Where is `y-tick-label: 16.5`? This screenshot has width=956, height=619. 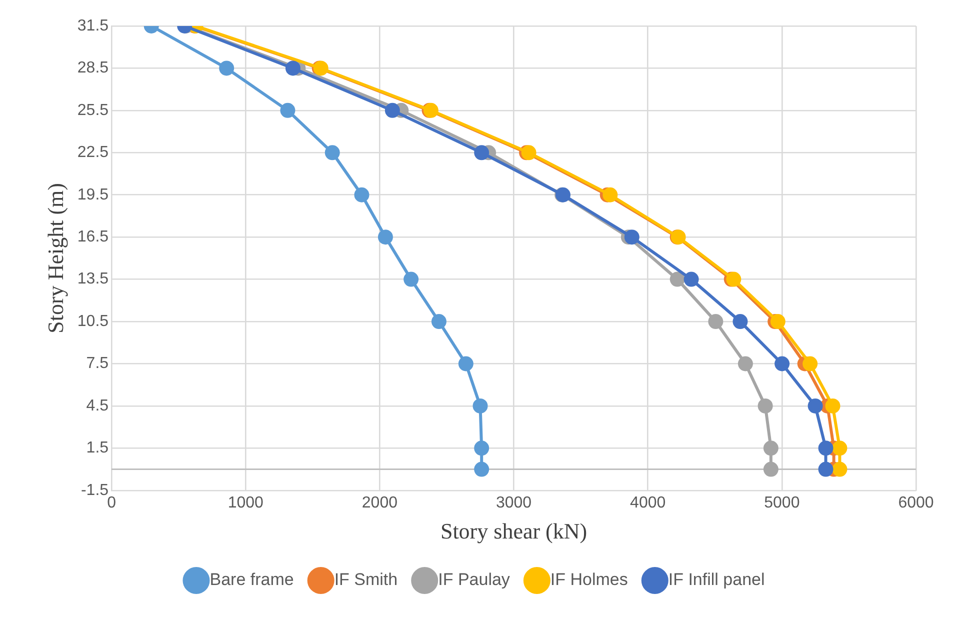 y-tick-label: 16.5 is located at coordinates (93, 237).